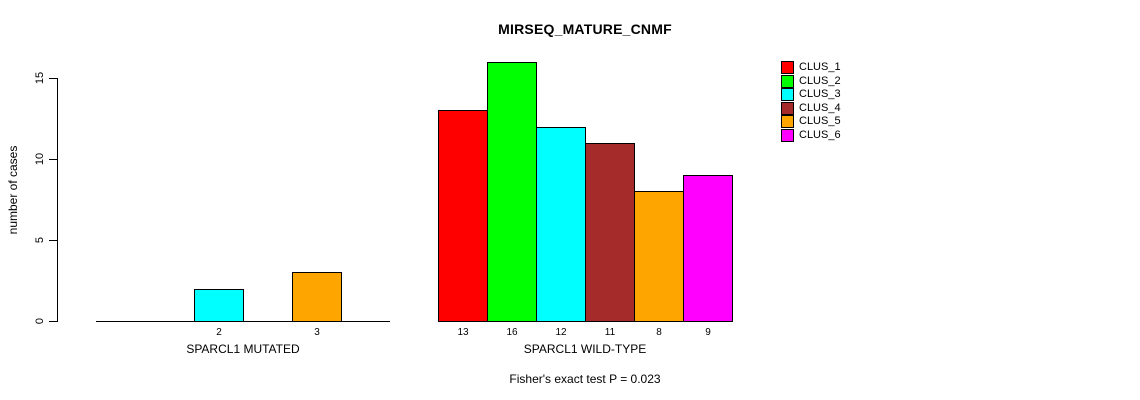 The image size is (1140, 400). Describe the element at coordinates (820, 80) in the screenshot. I see `legend-label: CLUS_2` at that location.